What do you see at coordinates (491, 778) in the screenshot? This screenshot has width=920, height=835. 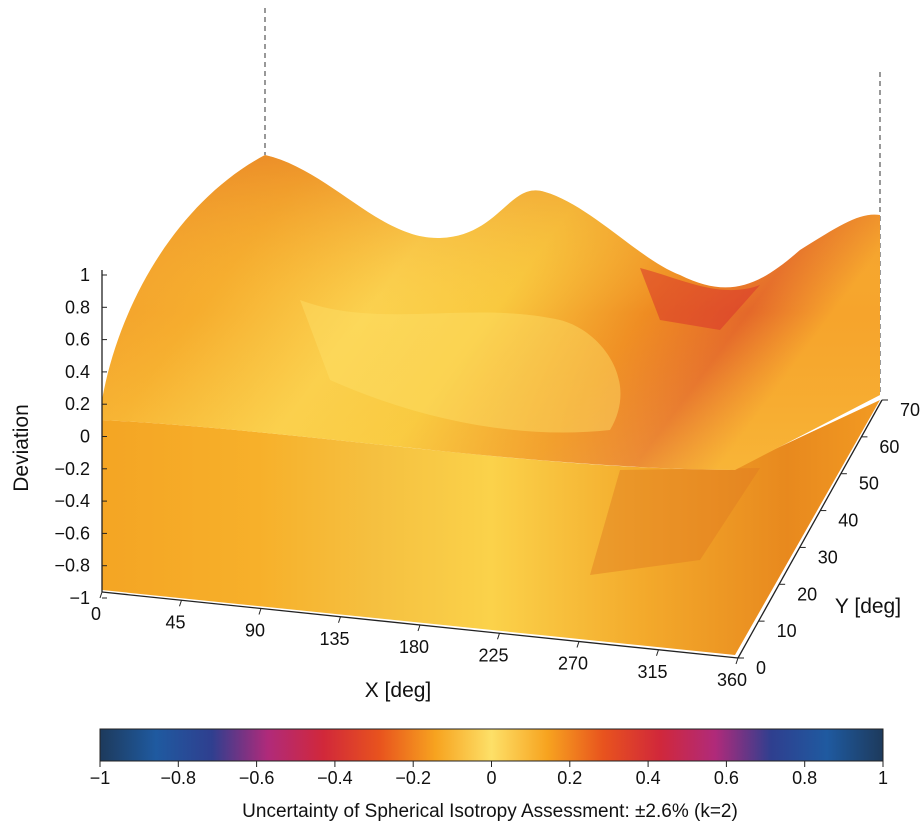 I see `colorbar-tick-label: 0` at bounding box center [491, 778].